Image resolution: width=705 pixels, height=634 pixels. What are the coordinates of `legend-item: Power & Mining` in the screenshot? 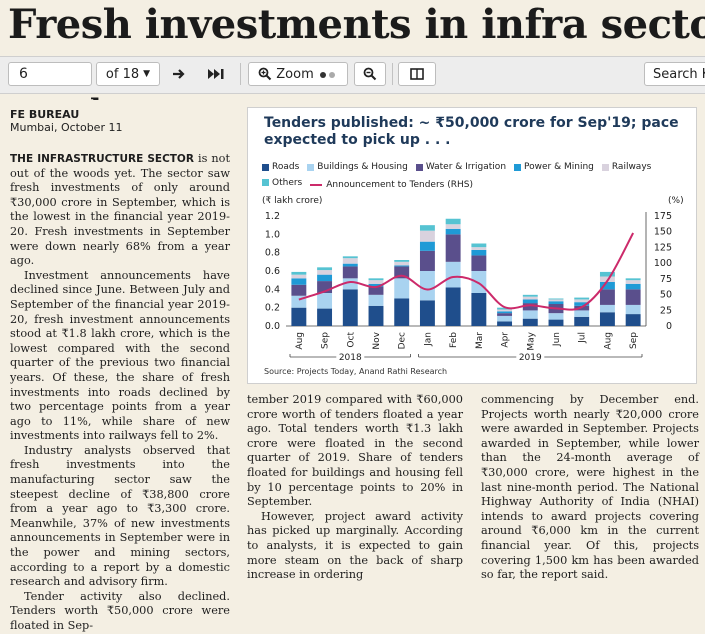 It's located at (554, 167).